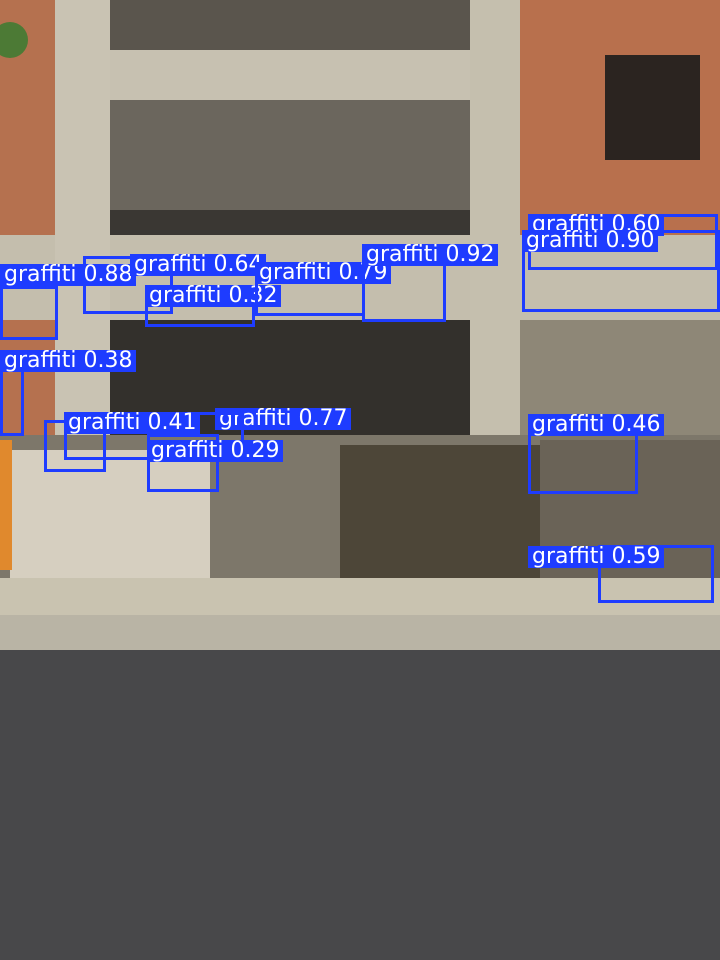  I want to click on detection-label: graffiti 0.59, so click(596, 557).